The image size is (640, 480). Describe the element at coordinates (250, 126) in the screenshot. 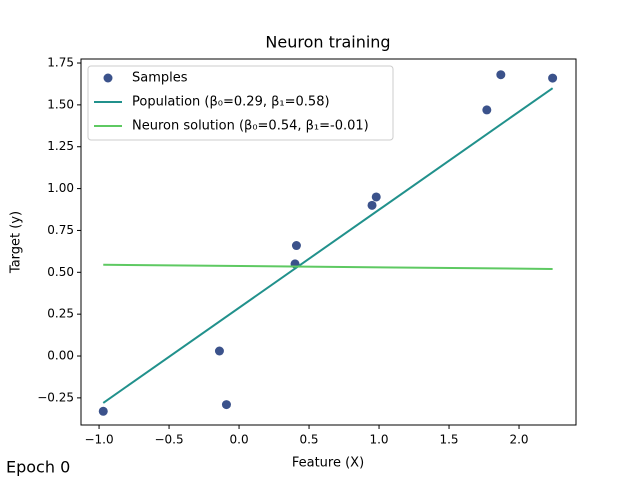

I see `legend-label: Neuron solution (β₀=0.54, β₁=-0.01)` at that location.